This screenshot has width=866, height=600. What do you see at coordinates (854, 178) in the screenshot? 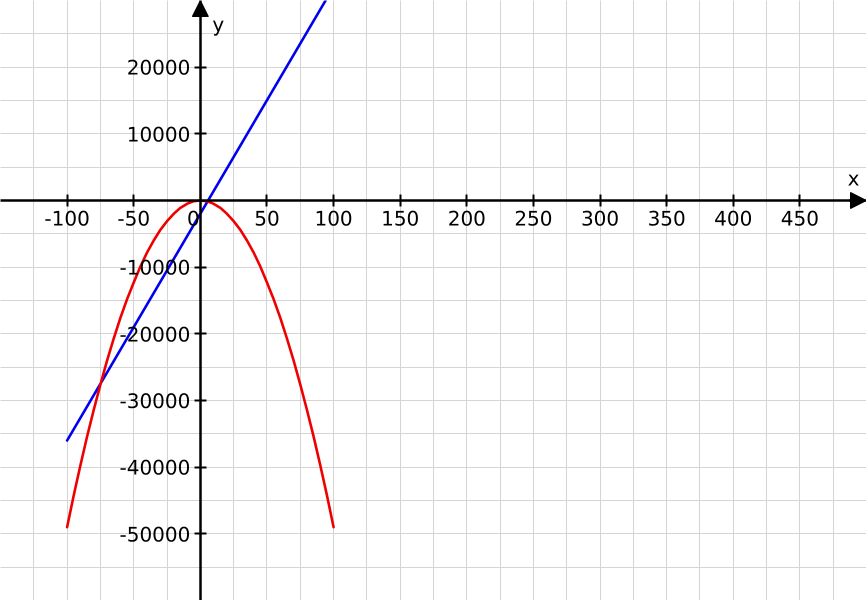
I see `x-axis-title: x` at bounding box center [854, 178].